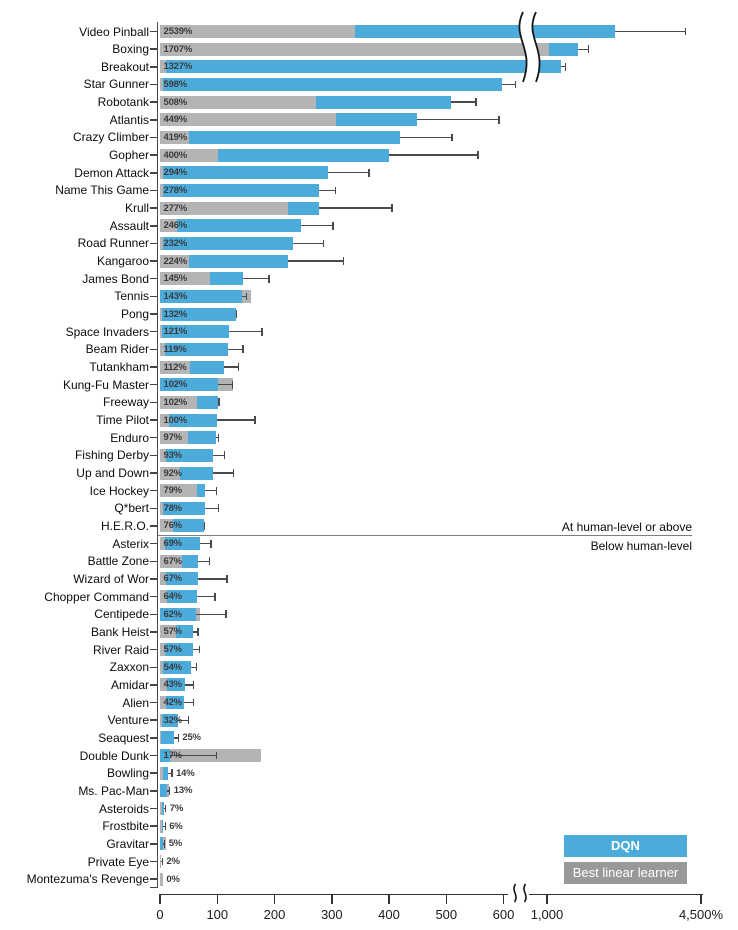 The height and width of the screenshot is (930, 738). I want to click on value-label: 57%, so click(173, 650).